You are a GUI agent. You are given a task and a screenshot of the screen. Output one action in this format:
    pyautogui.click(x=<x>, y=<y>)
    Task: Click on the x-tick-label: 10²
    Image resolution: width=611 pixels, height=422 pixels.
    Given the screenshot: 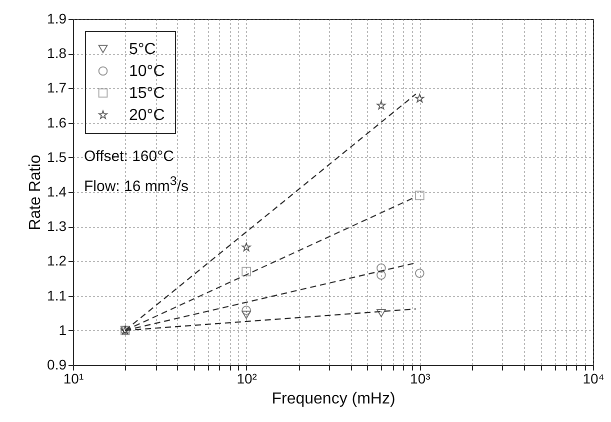 What is the action you would take?
    pyautogui.click(x=247, y=378)
    